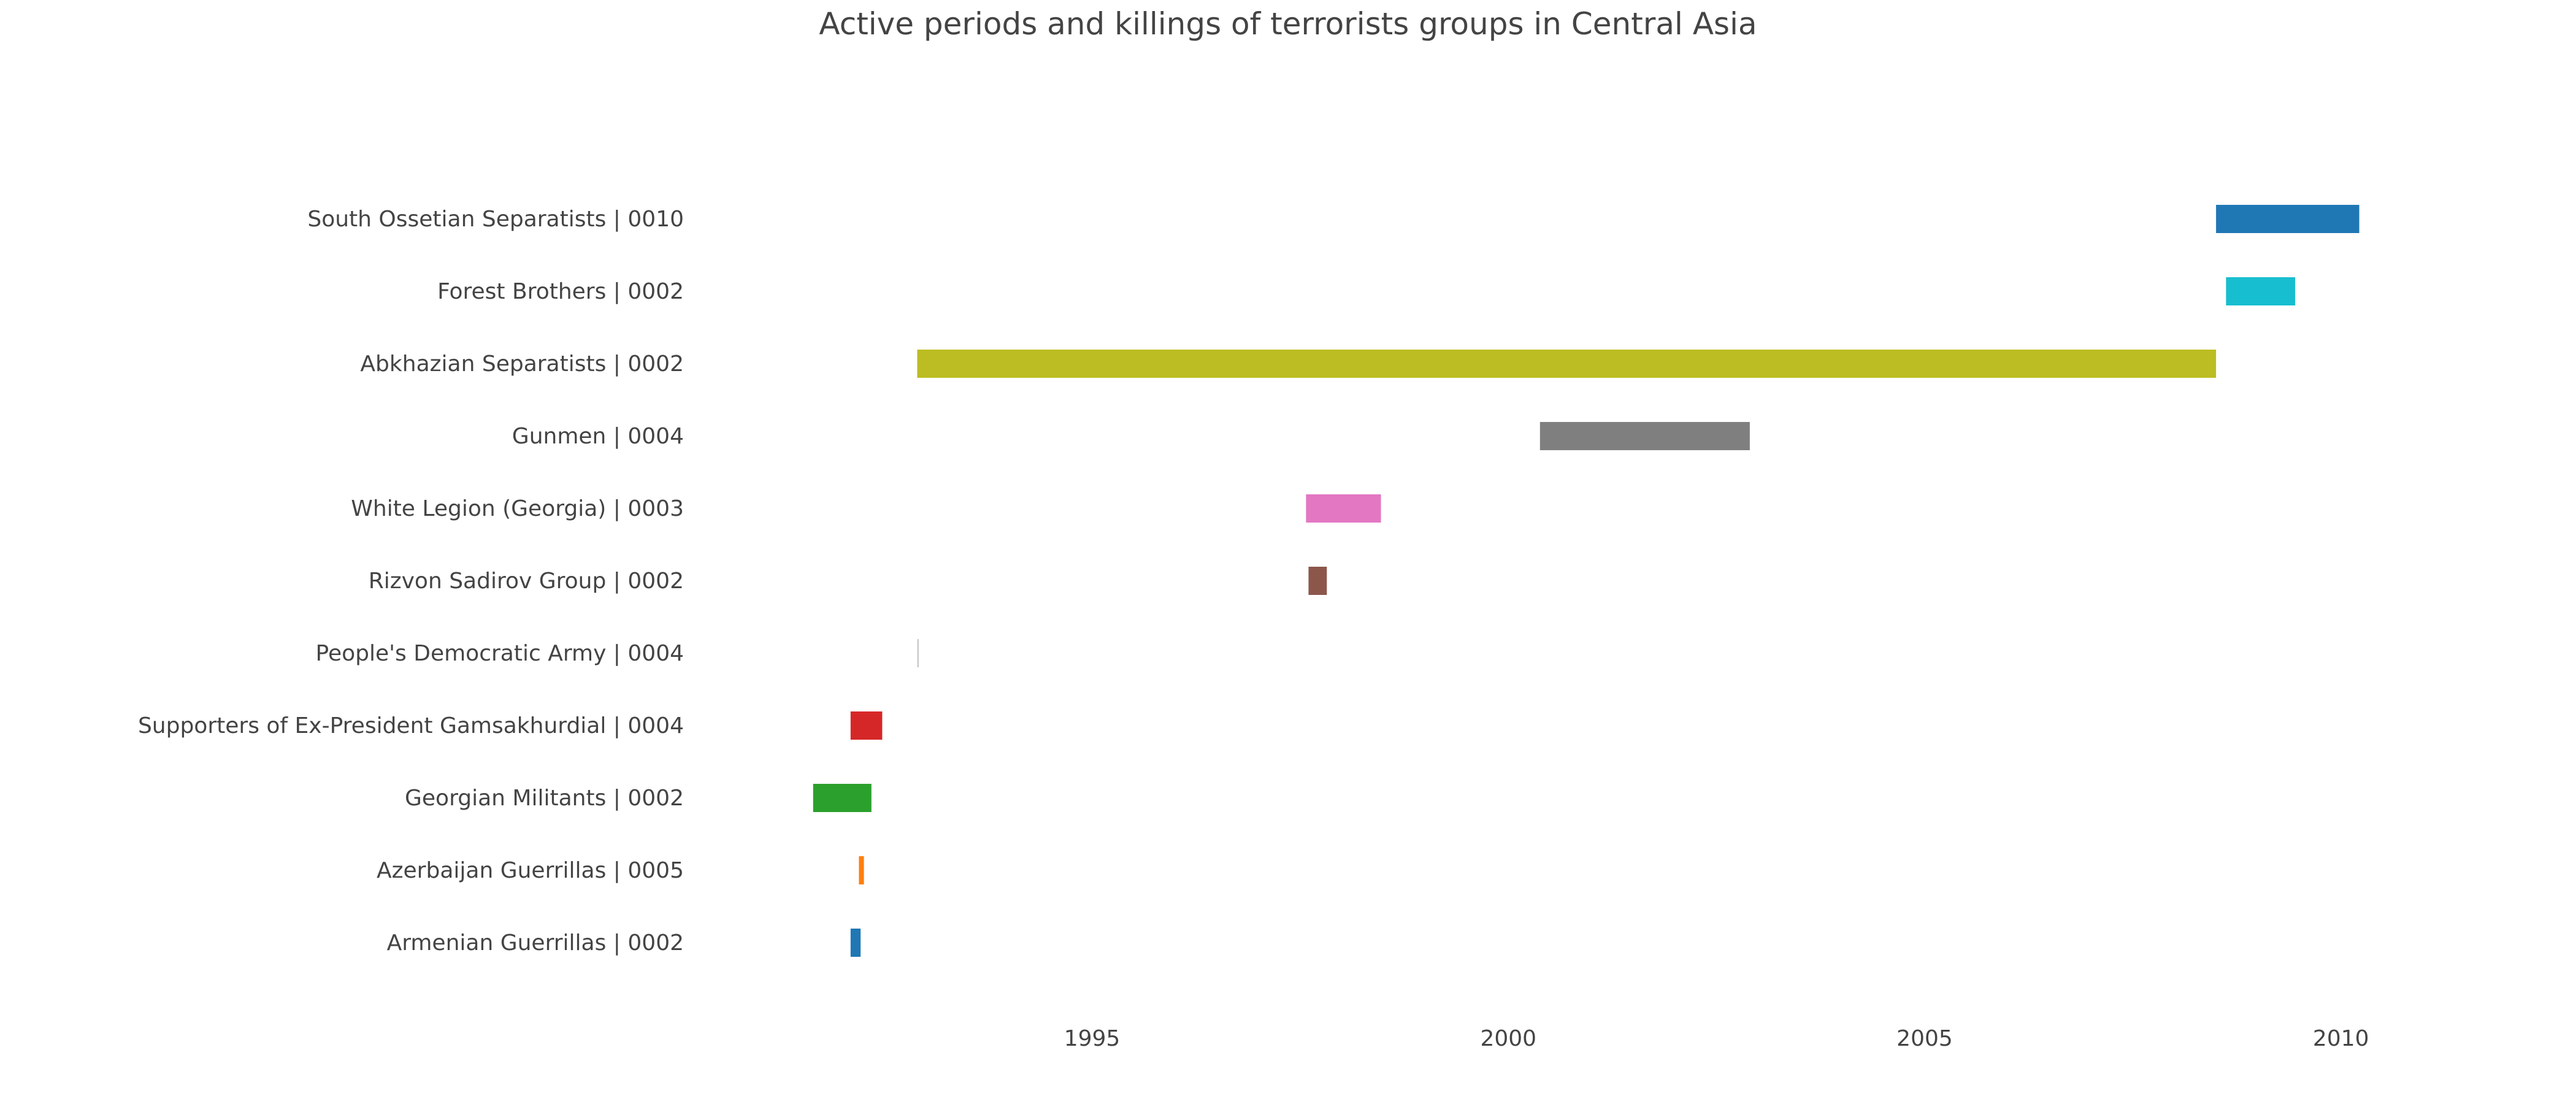 The image size is (2576, 1104). I want to click on category-label: Forest Brothers | 0002, so click(560, 291).